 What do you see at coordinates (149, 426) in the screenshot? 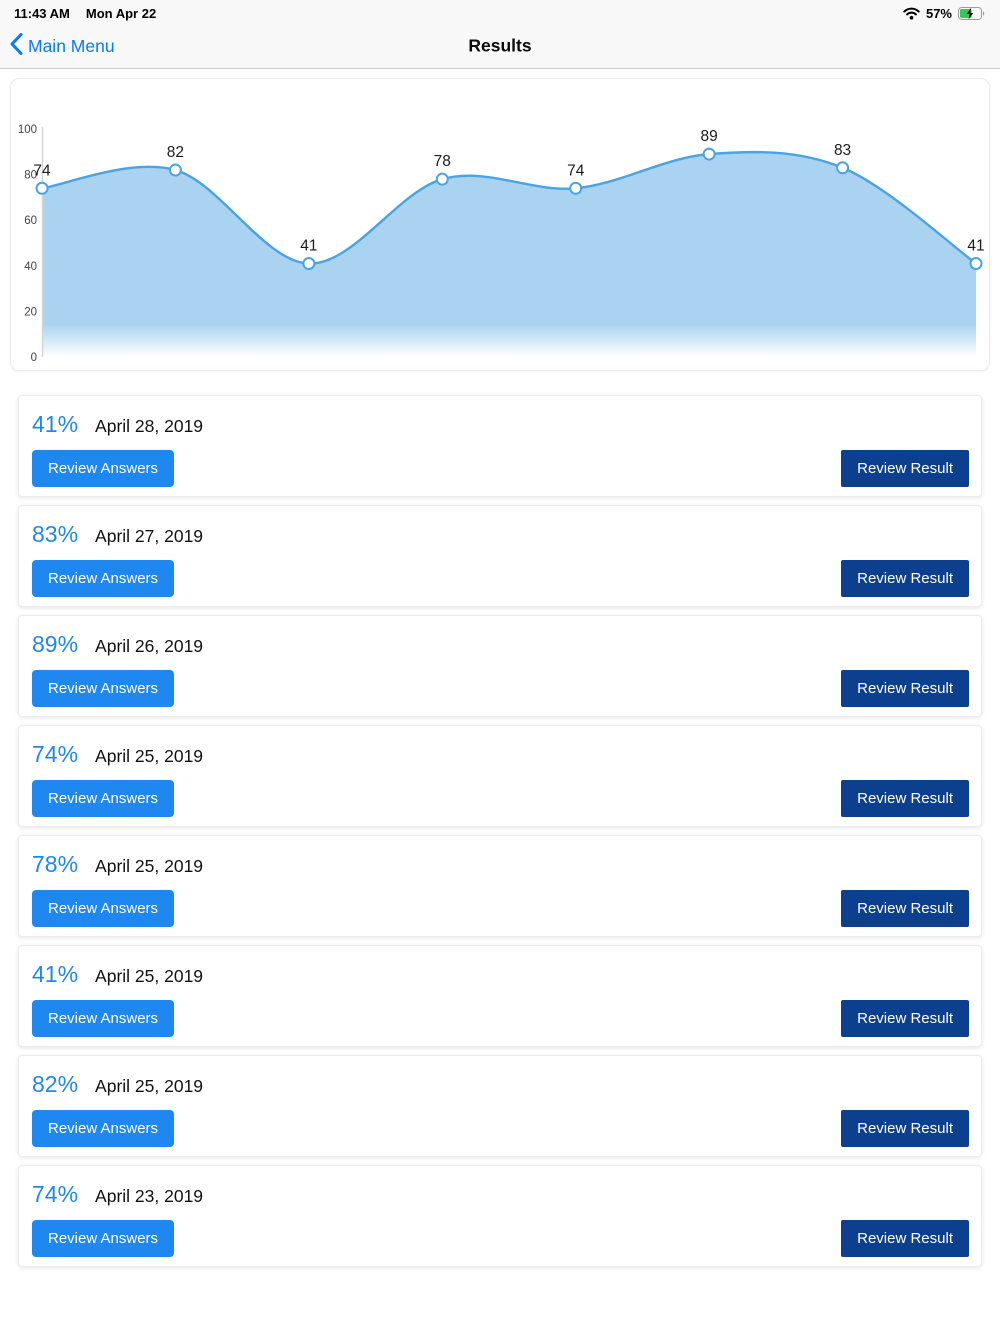
I see `result-date: April 28, 2019` at bounding box center [149, 426].